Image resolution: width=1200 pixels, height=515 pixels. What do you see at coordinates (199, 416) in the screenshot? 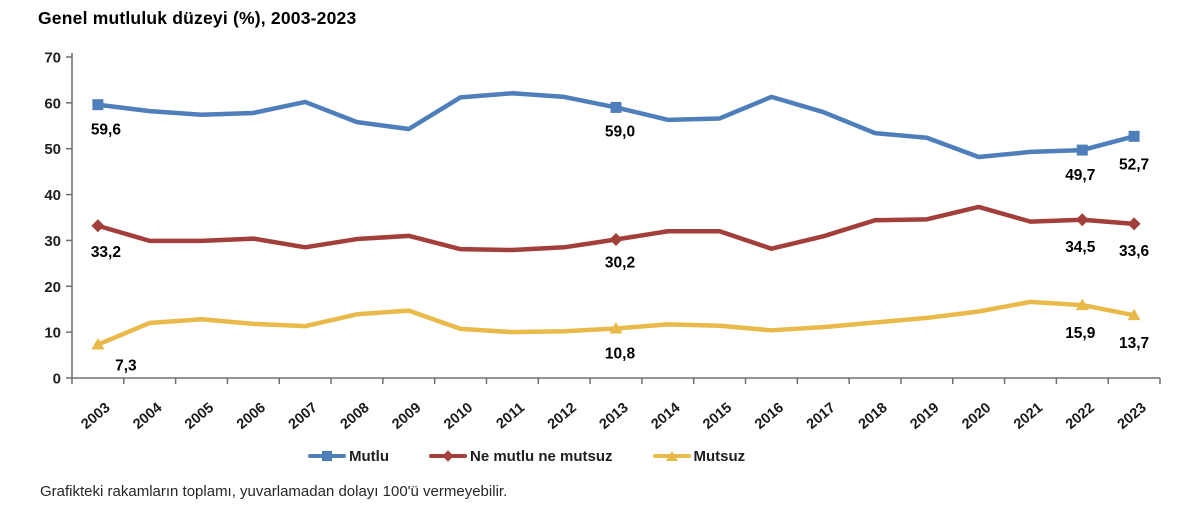
I see `x-tick-label: 2005` at bounding box center [199, 416].